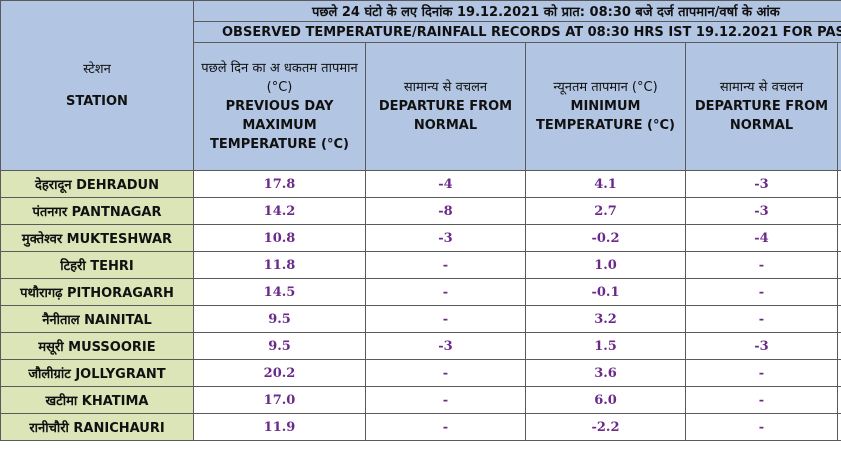 The image size is (841, 452). I want to click on max-temp-header-hindi: पछले दिन का अ धकतम तापमान (°C), so click(279, 78).